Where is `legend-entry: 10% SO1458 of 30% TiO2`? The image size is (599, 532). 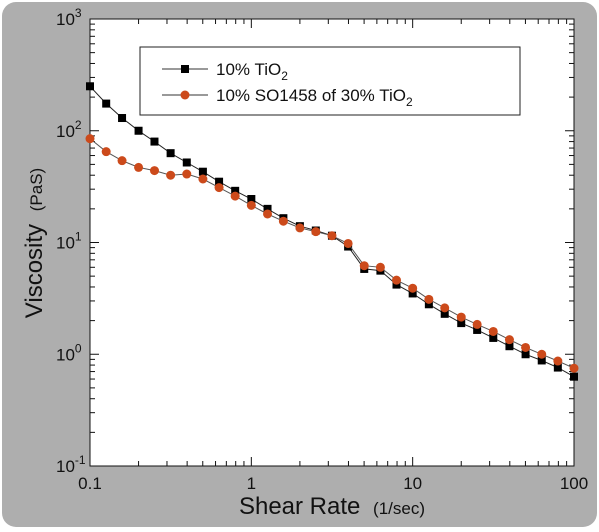 legend-entry: 10% SO1458 of 30% TiO2 is located at coordinates (287, 97).